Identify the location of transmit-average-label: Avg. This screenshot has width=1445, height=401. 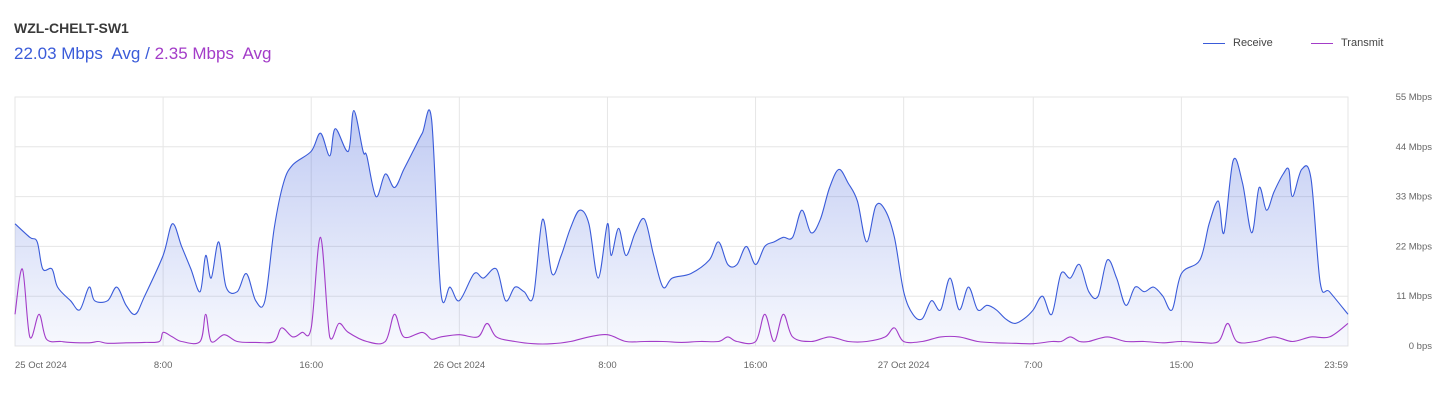
(257, 53).